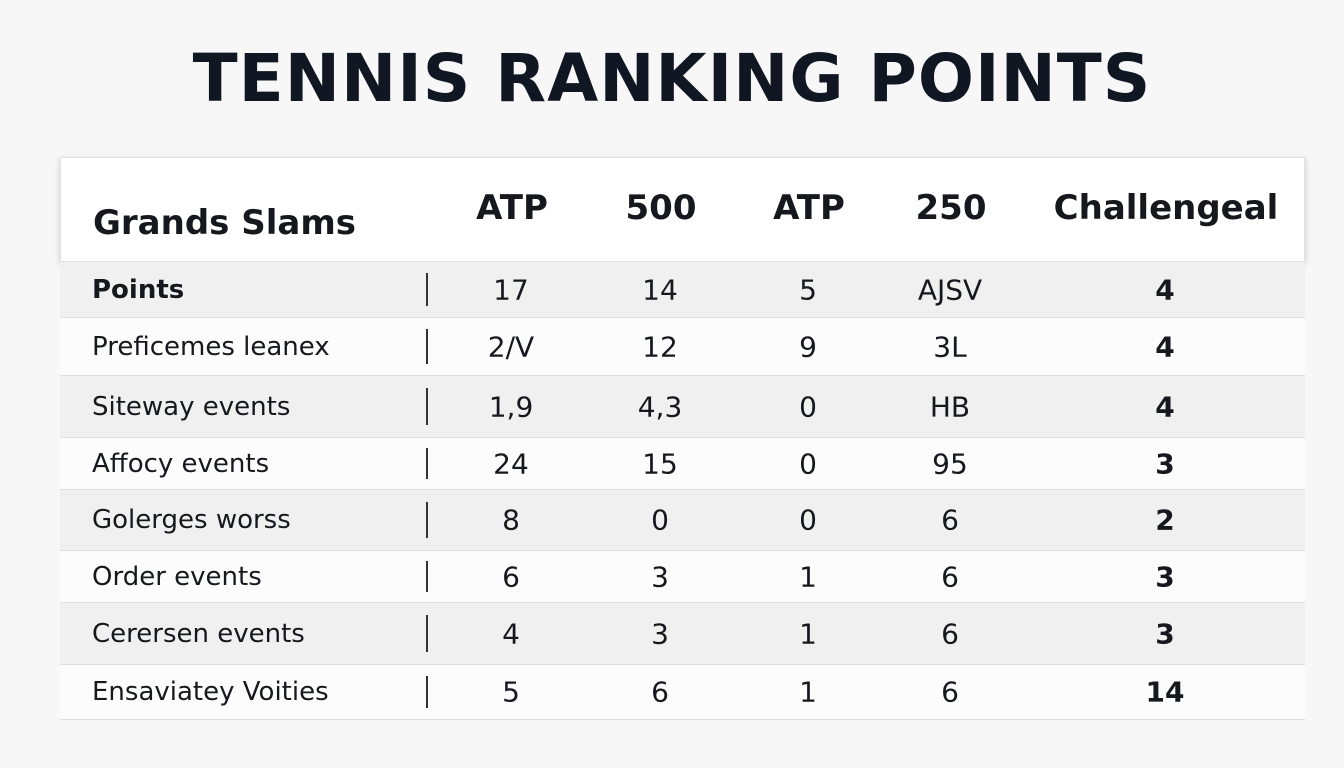  What do you see at coordinates (511, 346) in the screenshot?
I see `cell: 2/V` at bounding box center [511, 346].